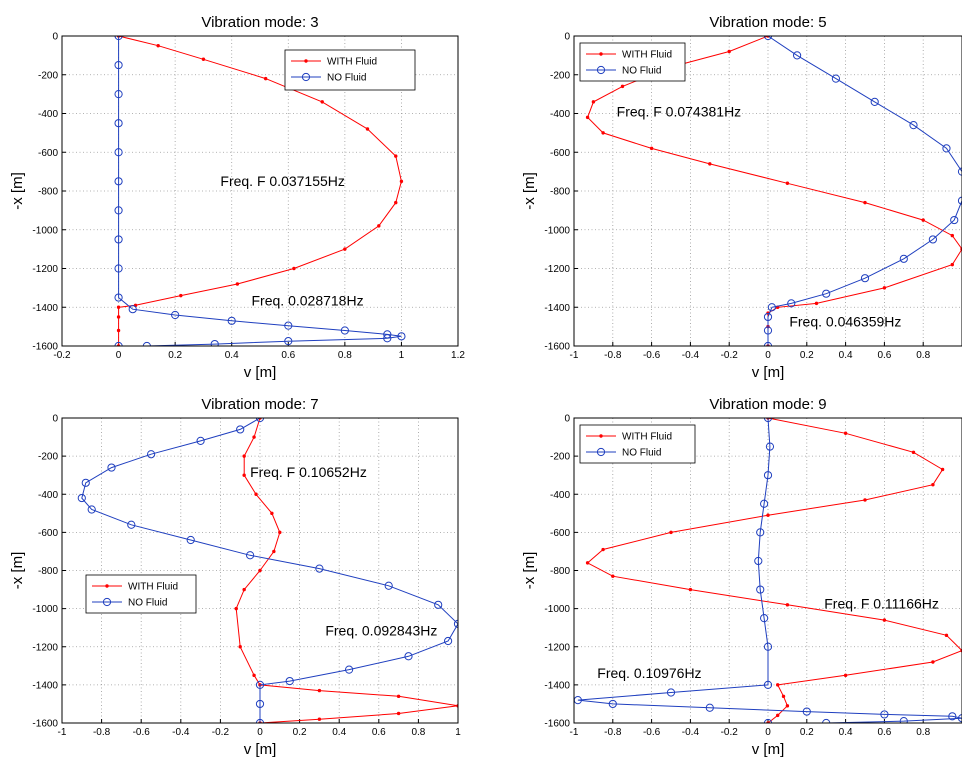  Describe the element at coordinates (259, 22) in the screenshot. I see `chart-title: Vibration mode: 3` at that location.